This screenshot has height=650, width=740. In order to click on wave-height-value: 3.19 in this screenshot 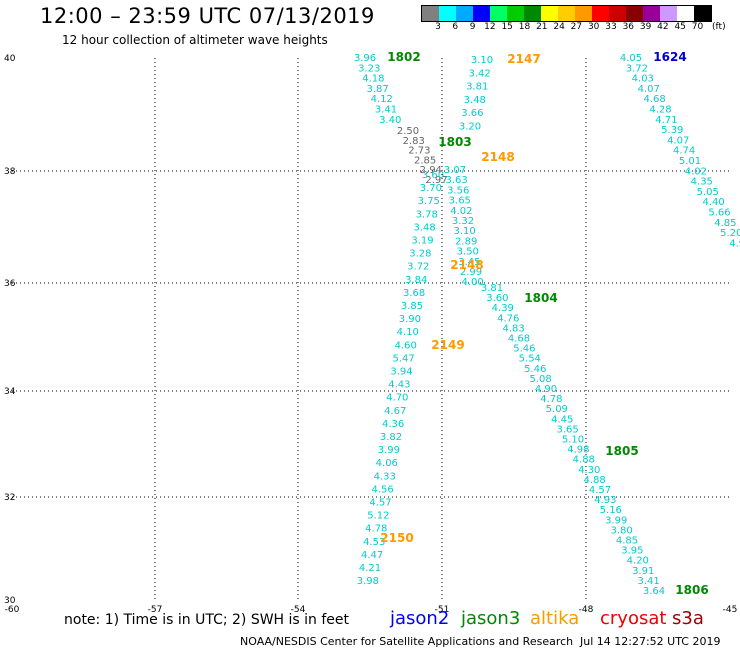, I will do `click(422, 241)`.